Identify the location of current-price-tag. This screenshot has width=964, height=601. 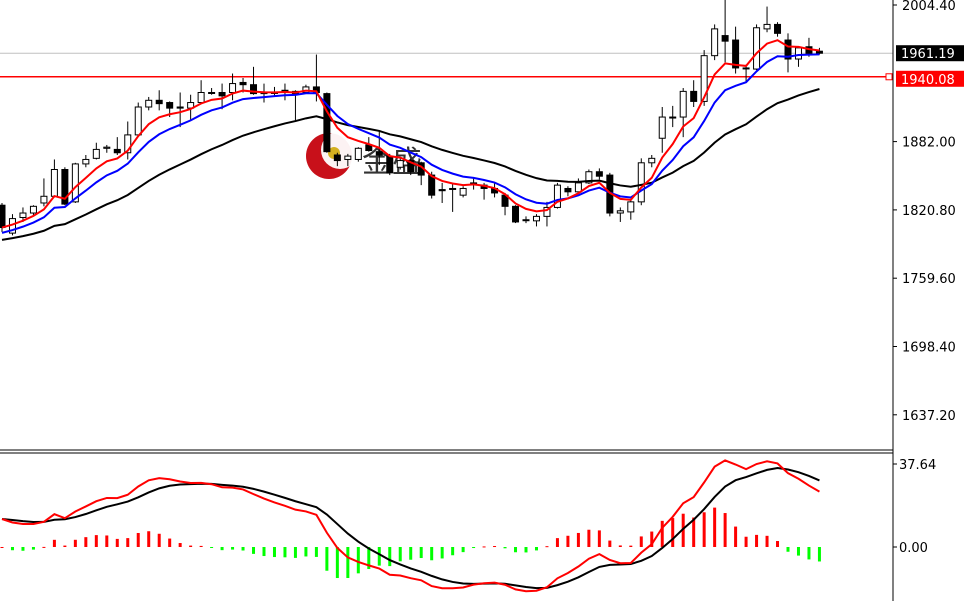
(930, 53).